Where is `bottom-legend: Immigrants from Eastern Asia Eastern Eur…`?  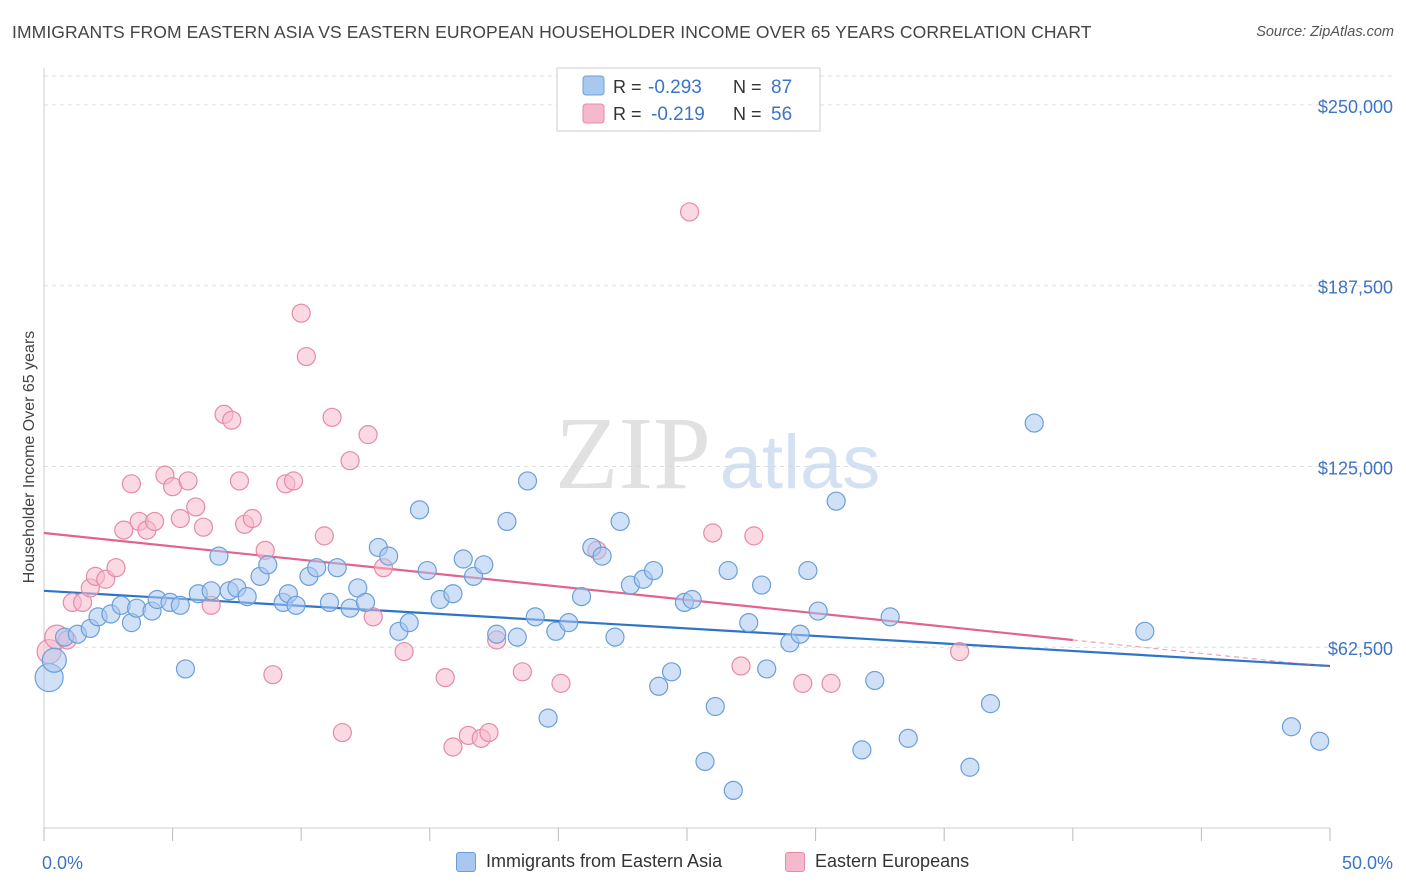 bottom-legend: Immigrants from Eastern Asia Eastern Eur… is located at coordinates (703, 864).